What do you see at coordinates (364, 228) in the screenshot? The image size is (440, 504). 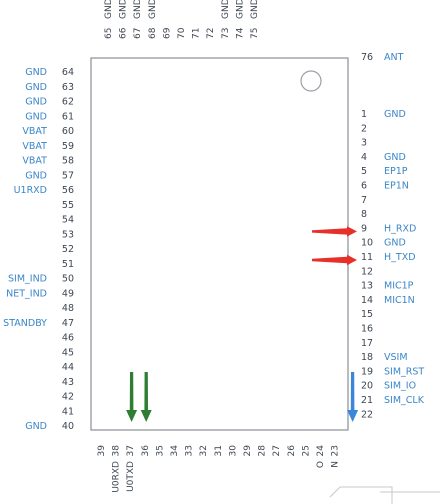 I see `right-pin-number: 9` at bounding box center [364, 228].